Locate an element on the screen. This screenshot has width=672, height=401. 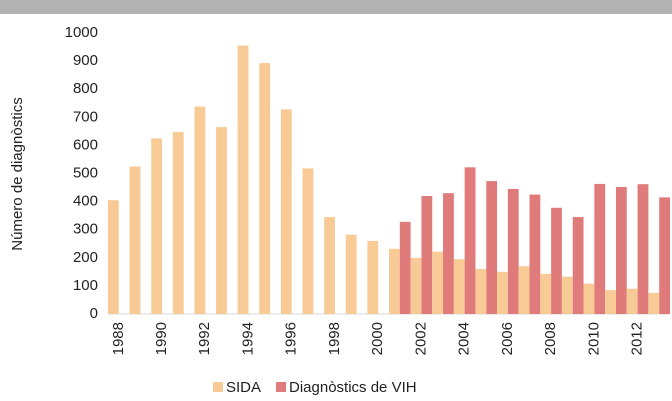
x-tick-label: 2000 is located at coordinates (377, 338).